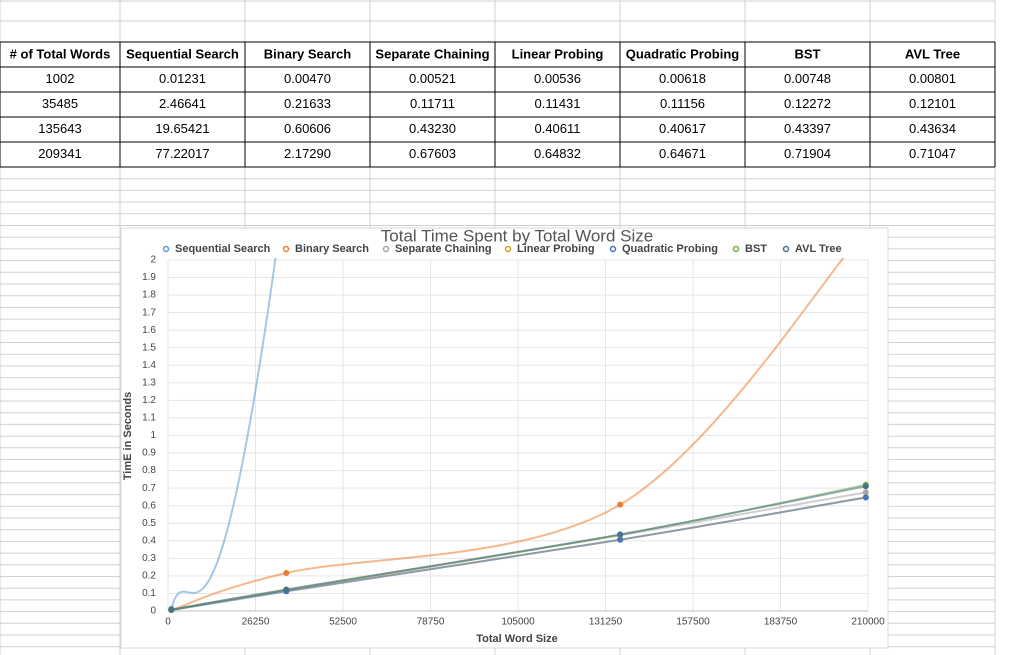  I want to click on column-header: Binary Search, so click(307, 53).